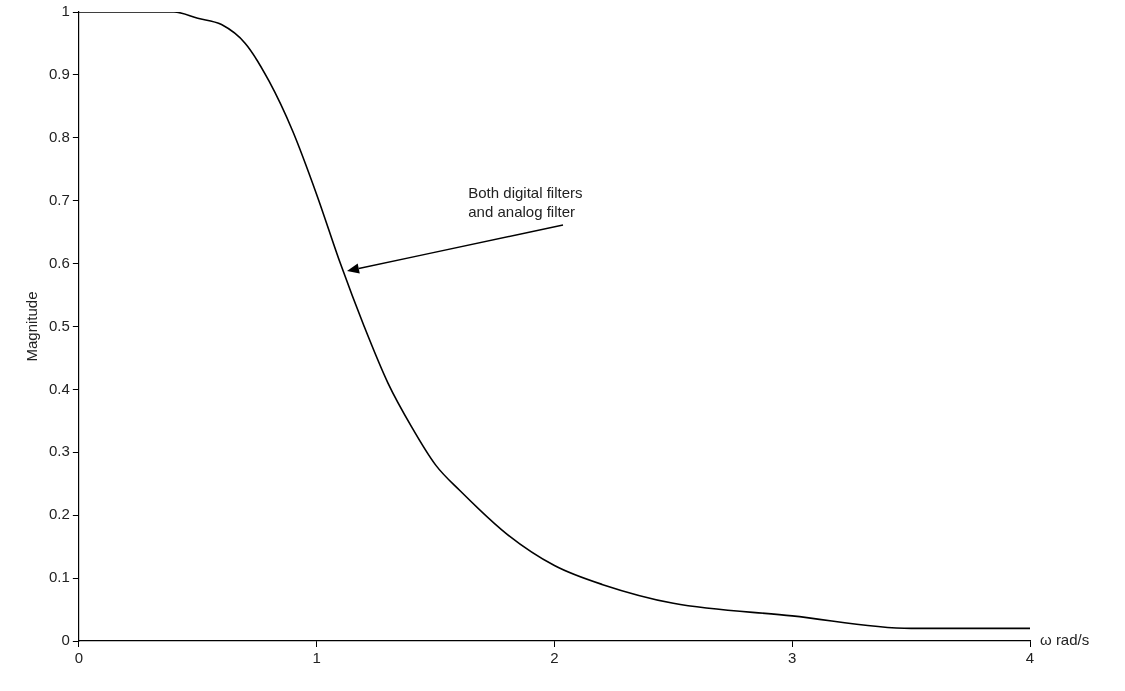 This screenshot has width=1125, height=691. What do you see at coordinates (32, 326) in the screenshot?
I see `y-axis-title: Magnitude` at bounding box center [32, 326].